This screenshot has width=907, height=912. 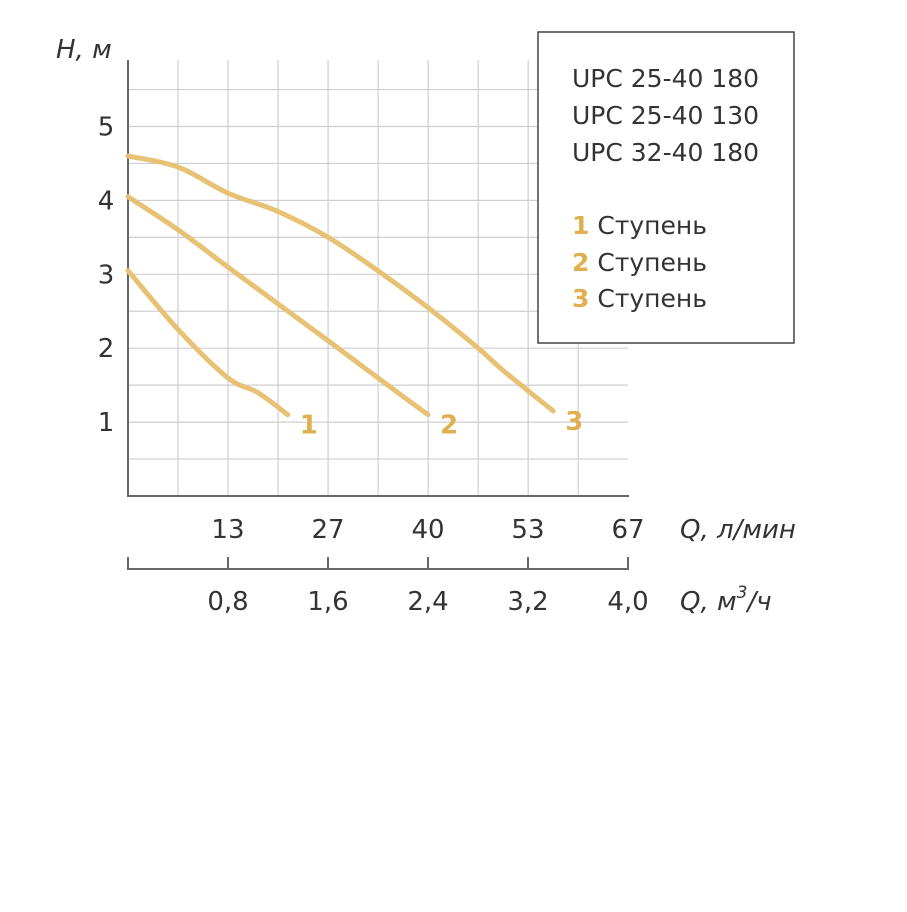 What do you see at coordinates (580, 225) in the screenshot?
I see `legend-stage-1-num: 1` at bounding box center [580, 225].